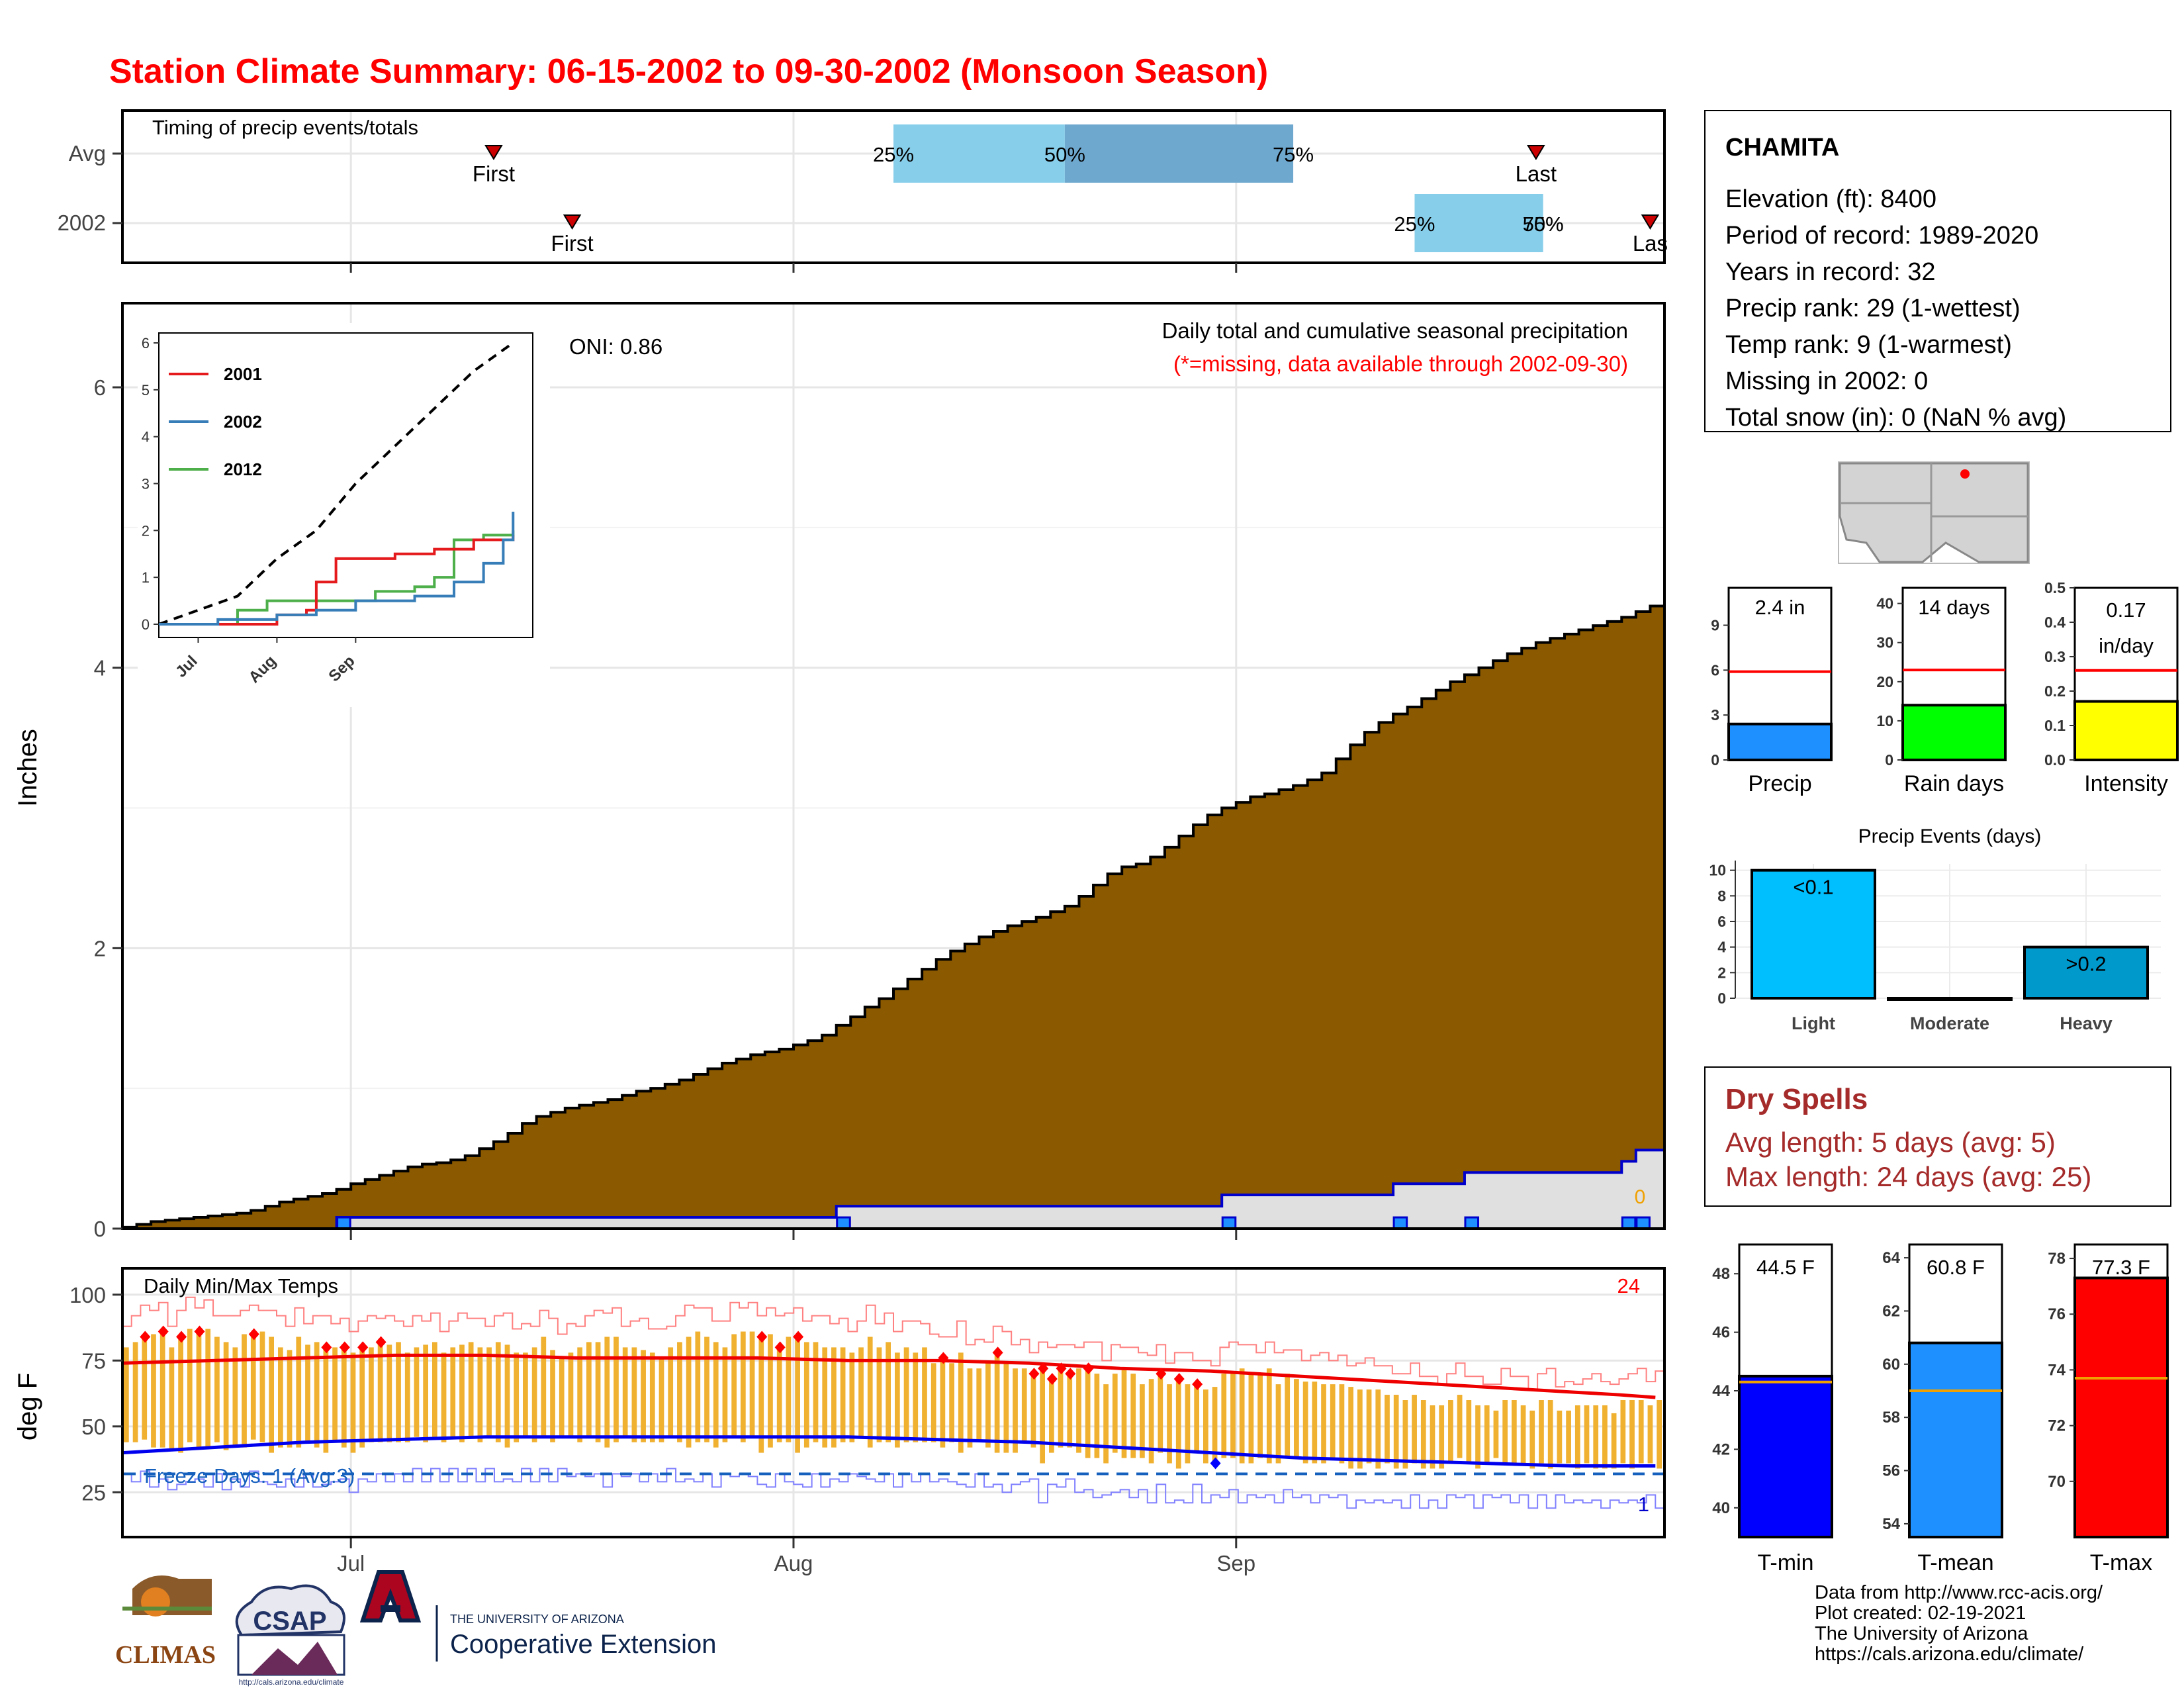 The width and height of the screenshot is (2184, 1688). I want to click on events-bar-moderate, so click(1950, 999).